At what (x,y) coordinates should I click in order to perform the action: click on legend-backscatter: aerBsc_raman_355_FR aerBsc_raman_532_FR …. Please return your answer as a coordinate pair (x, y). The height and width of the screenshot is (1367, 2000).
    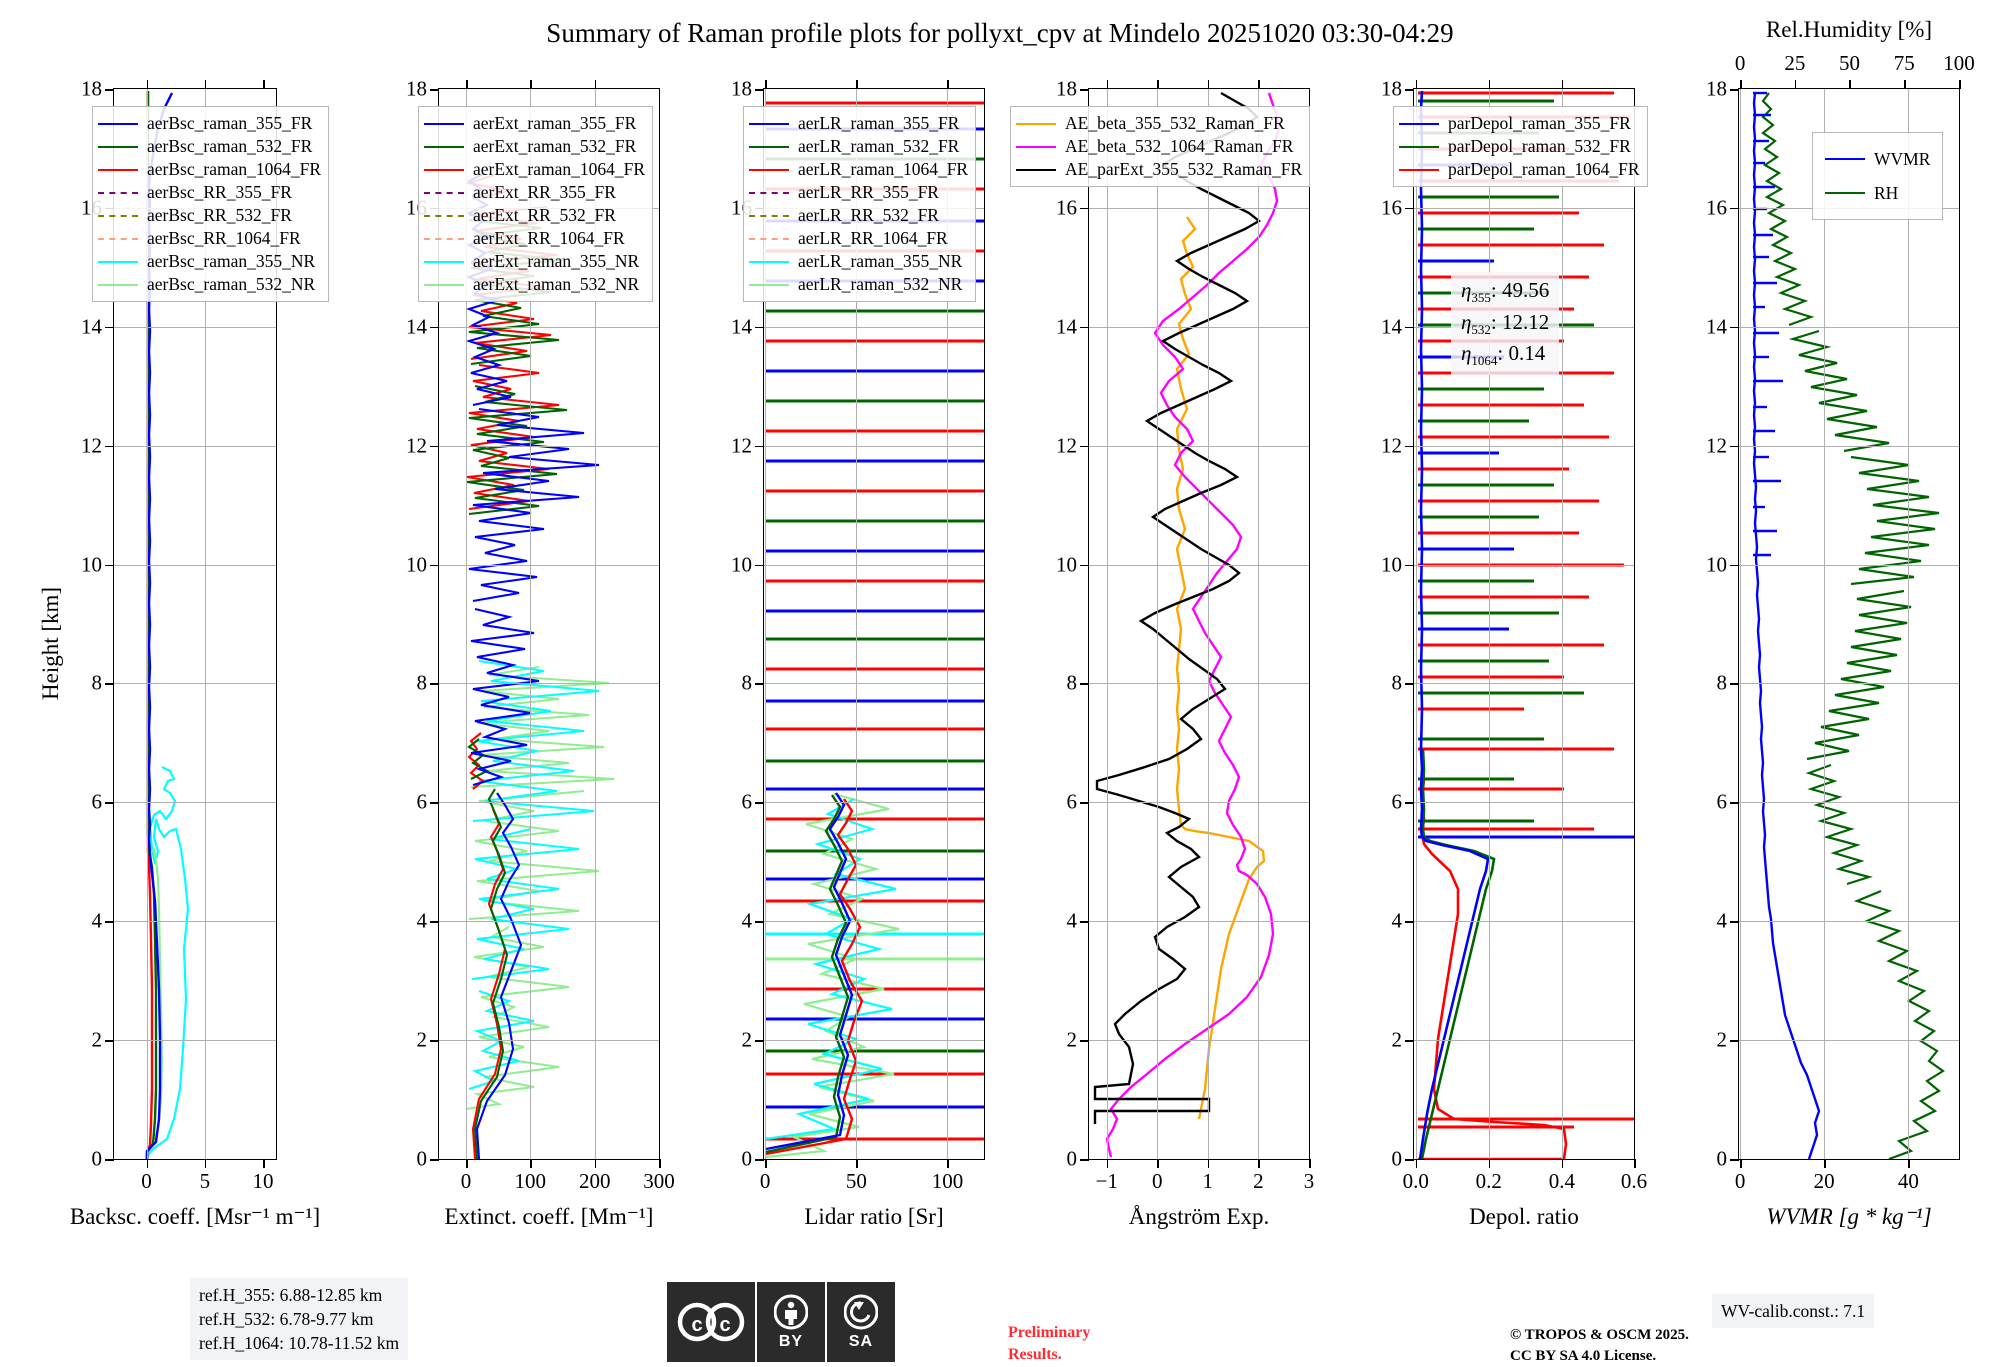
    Looking at the image, I should click on (210, 204).